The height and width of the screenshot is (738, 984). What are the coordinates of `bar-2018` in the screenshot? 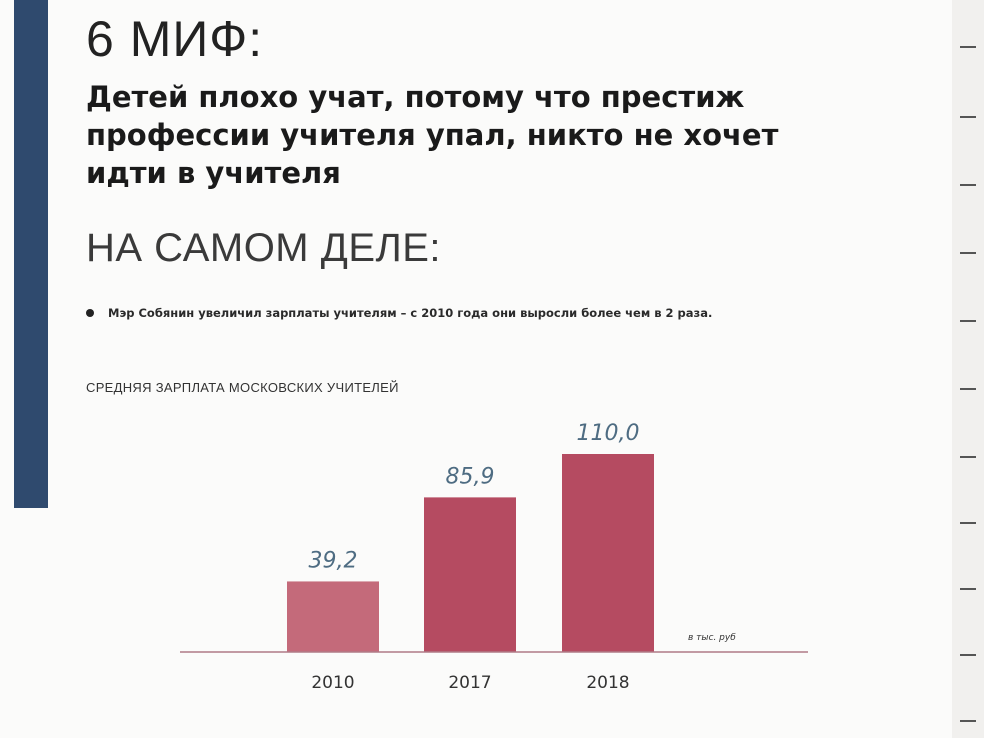 It's located at (608, 553).